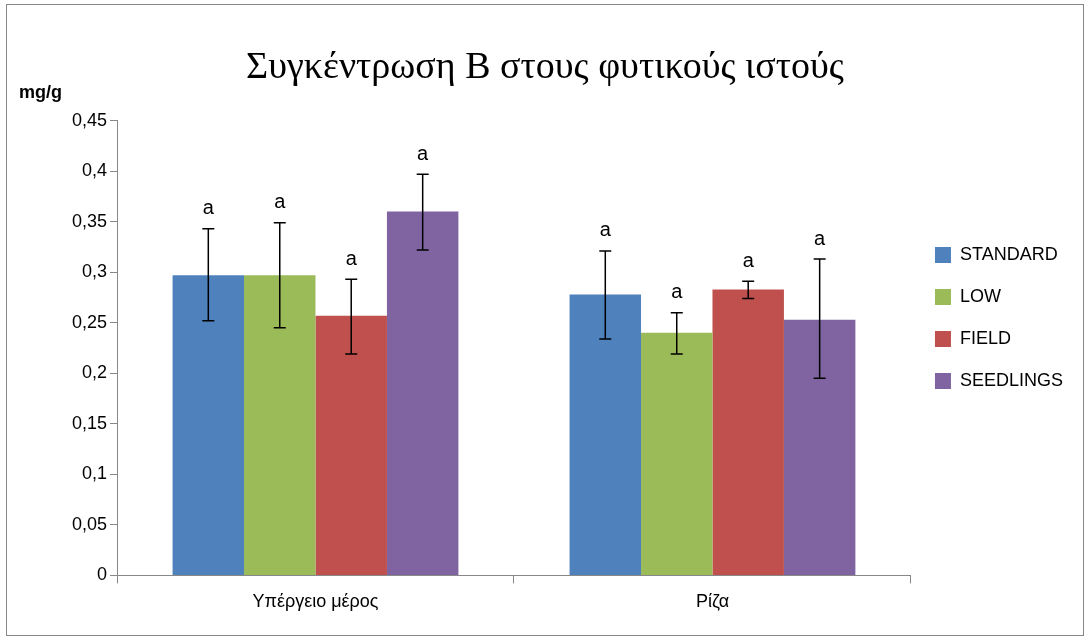  What do you see at coordinates (101, 574) in the screenshot?
I see `y-tick-label: 0` at bounding box center [101, 574].